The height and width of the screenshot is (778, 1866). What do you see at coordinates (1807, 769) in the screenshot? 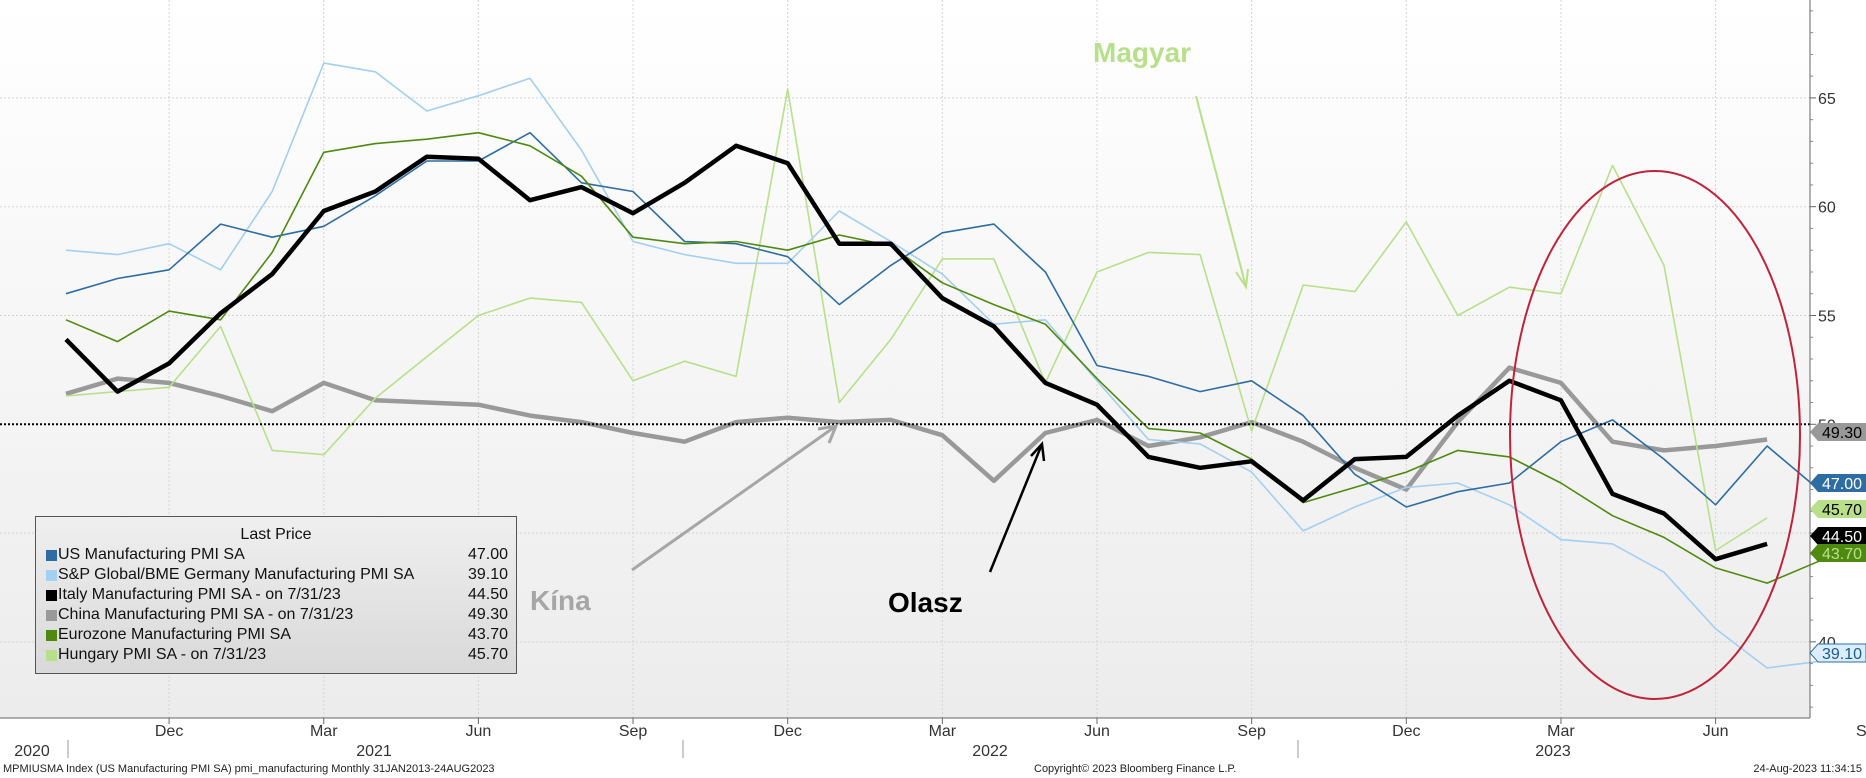
I see `footer-timestamp: 24-Aug-2023 11:34:15` at bounding box center [1807, 769].